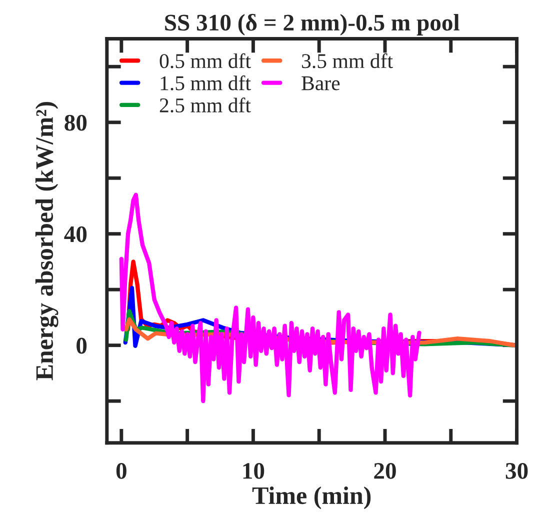  What do you see at coordinates (205, 82) in the screenshot?
I see `legend-label: 1.5 mm dft` at bounding box center [205, 82].